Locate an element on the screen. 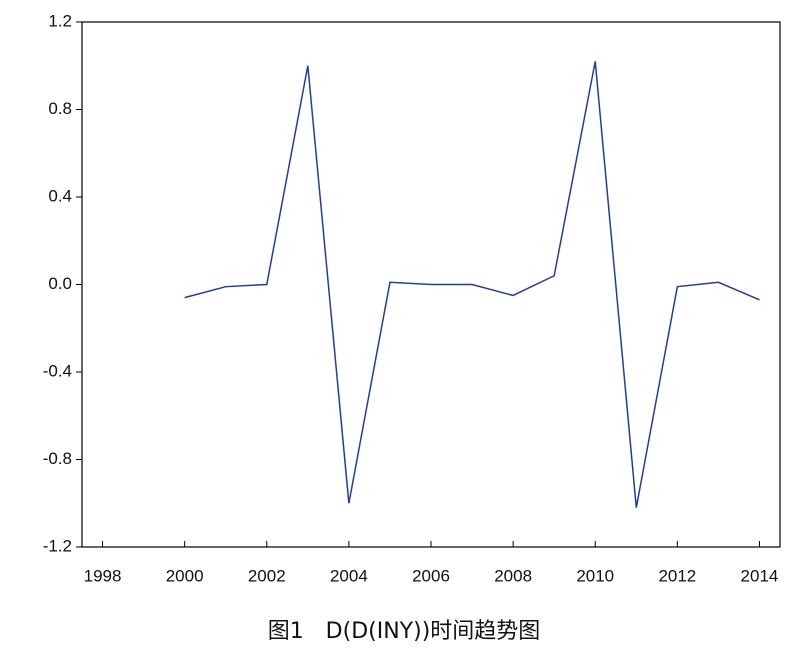 The image size is (809, 656). y-tick-label: 0.8 is located at coordinates (60, 108).